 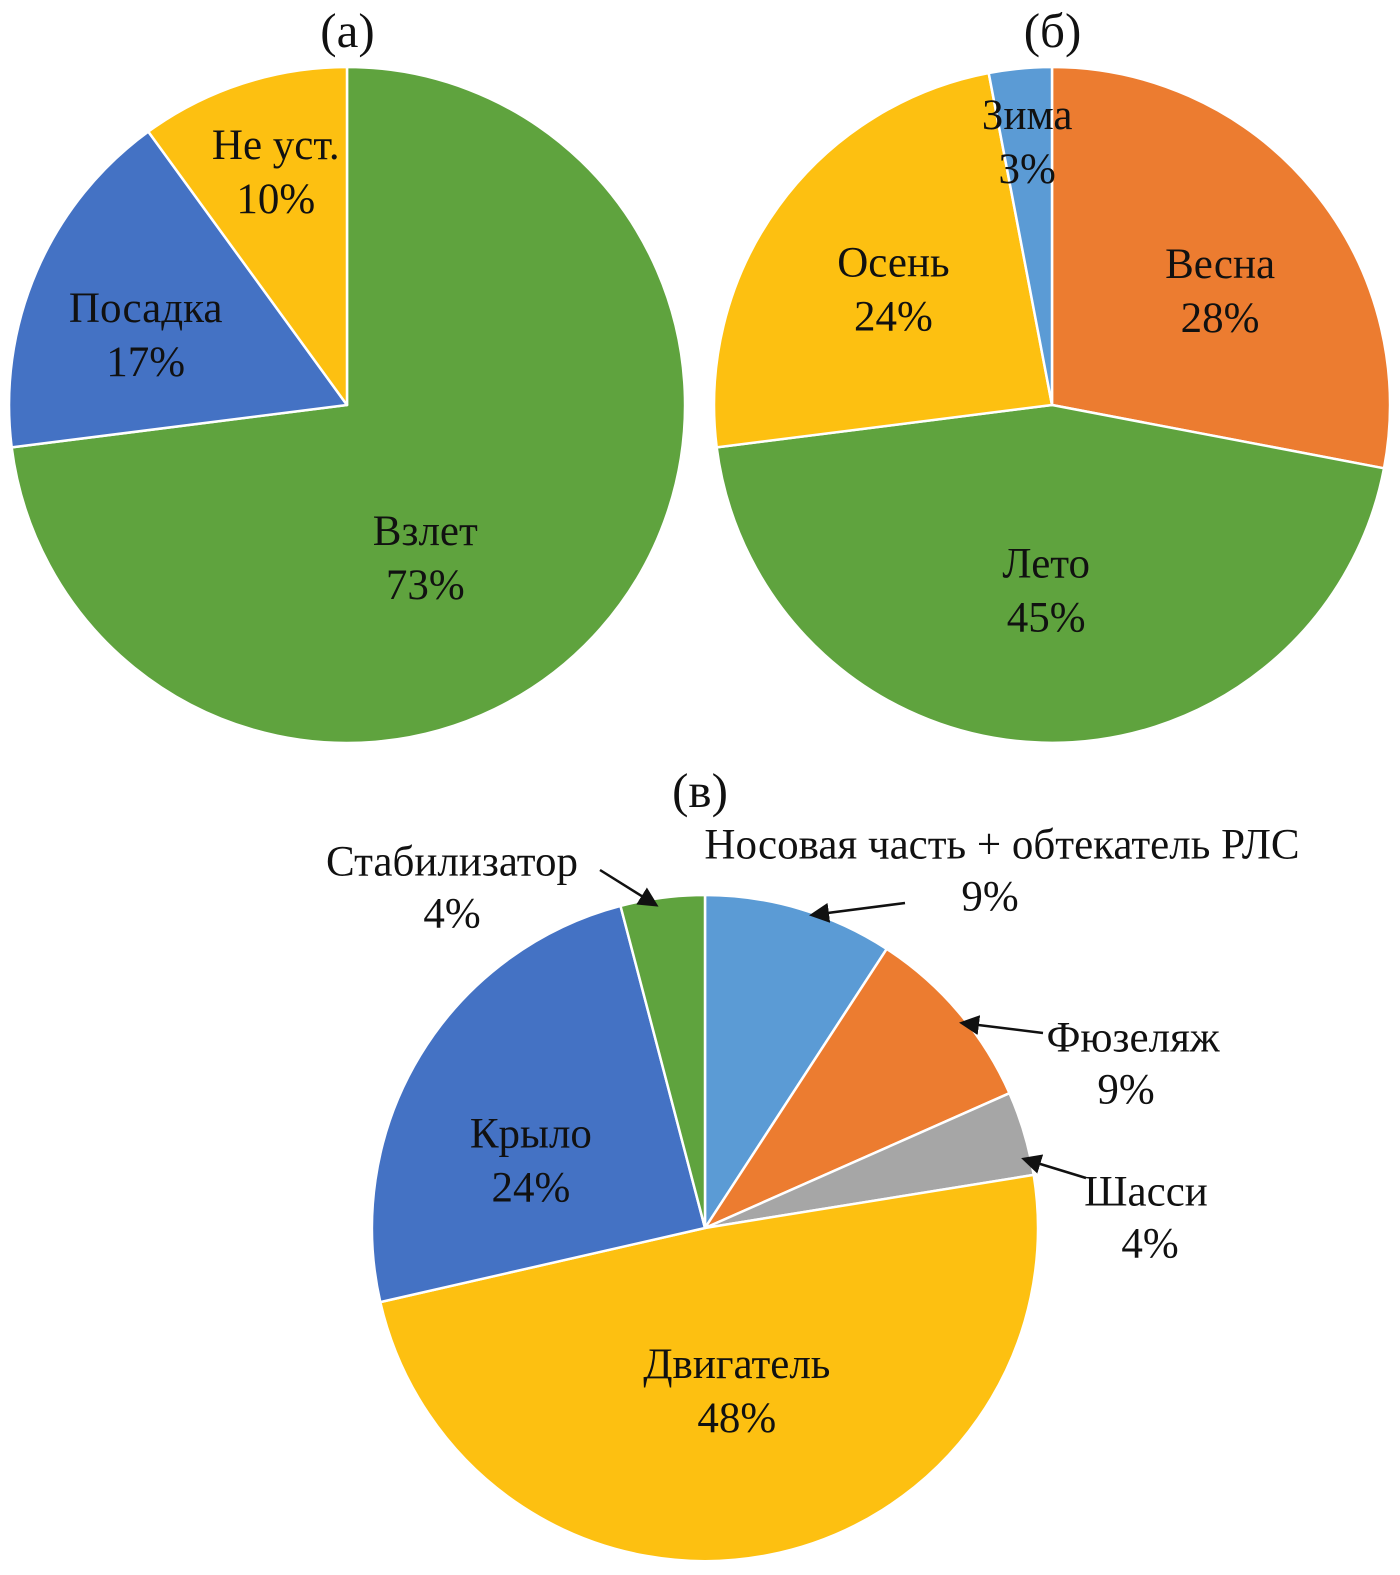 I want to click on pie-pct-winter: 3%, so click(x=1027, y=169).